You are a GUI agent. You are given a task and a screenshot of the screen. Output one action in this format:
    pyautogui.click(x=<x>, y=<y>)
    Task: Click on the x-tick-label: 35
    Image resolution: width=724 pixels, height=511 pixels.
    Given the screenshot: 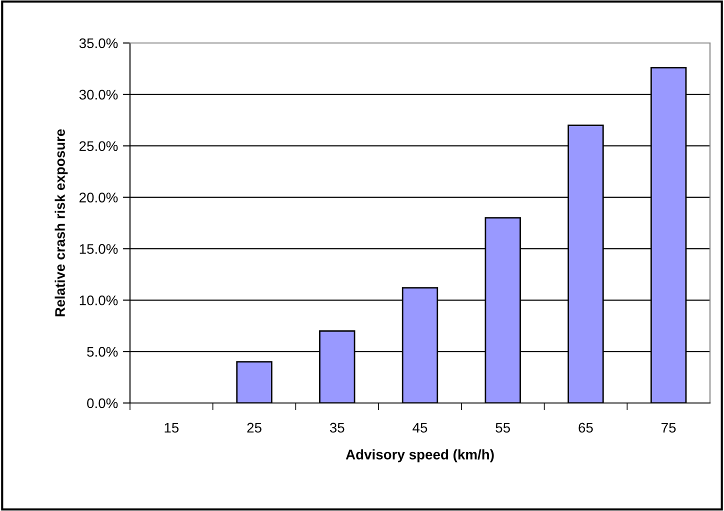 What is the action you would take?
    pyautogui.click(x=337, y=427)
    